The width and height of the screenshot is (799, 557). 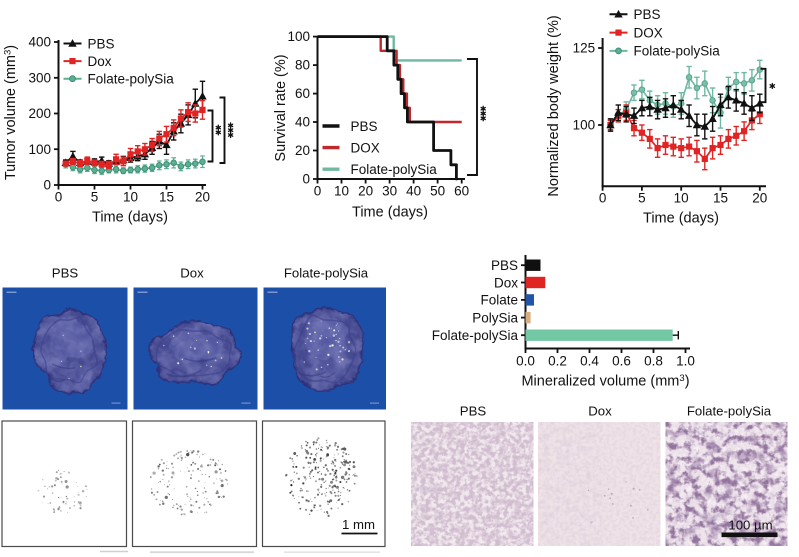 What do you see at coordinates (281, 107) in the screenshot?
I see `svg-text: Survival rate (%)` at bounding box center [281, 107].